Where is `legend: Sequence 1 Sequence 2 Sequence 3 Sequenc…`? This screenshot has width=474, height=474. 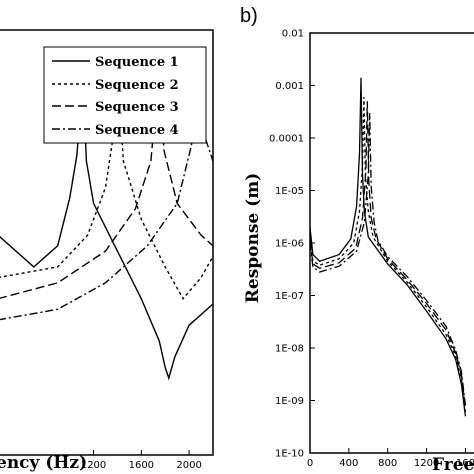 legend: Sequence 1 Sequence 2 Sequence 3 Sequenc… is located at coordinates (125, 95).